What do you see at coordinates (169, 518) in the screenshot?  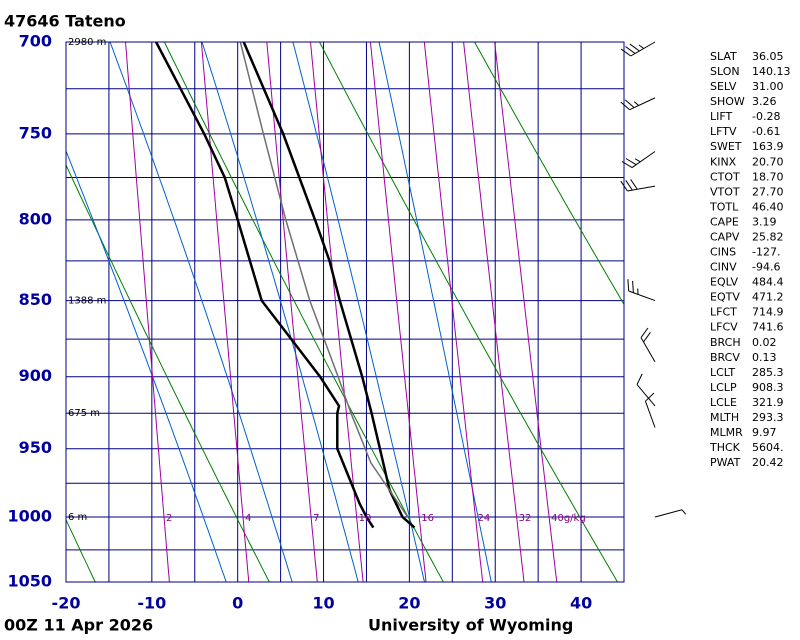 I see `mixing-ratio-label: 2` at bounding box center [169, 518].